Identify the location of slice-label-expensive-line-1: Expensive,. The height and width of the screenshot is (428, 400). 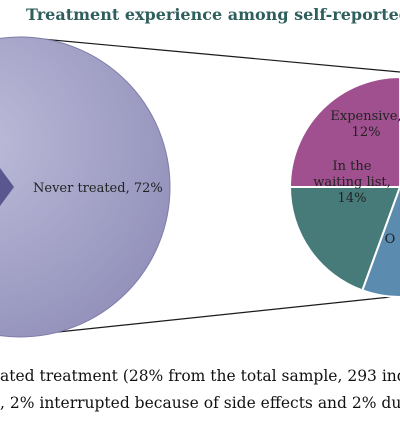
(365, 116).